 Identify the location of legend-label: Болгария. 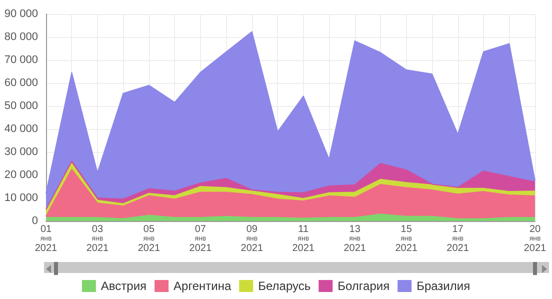
(364, 286).